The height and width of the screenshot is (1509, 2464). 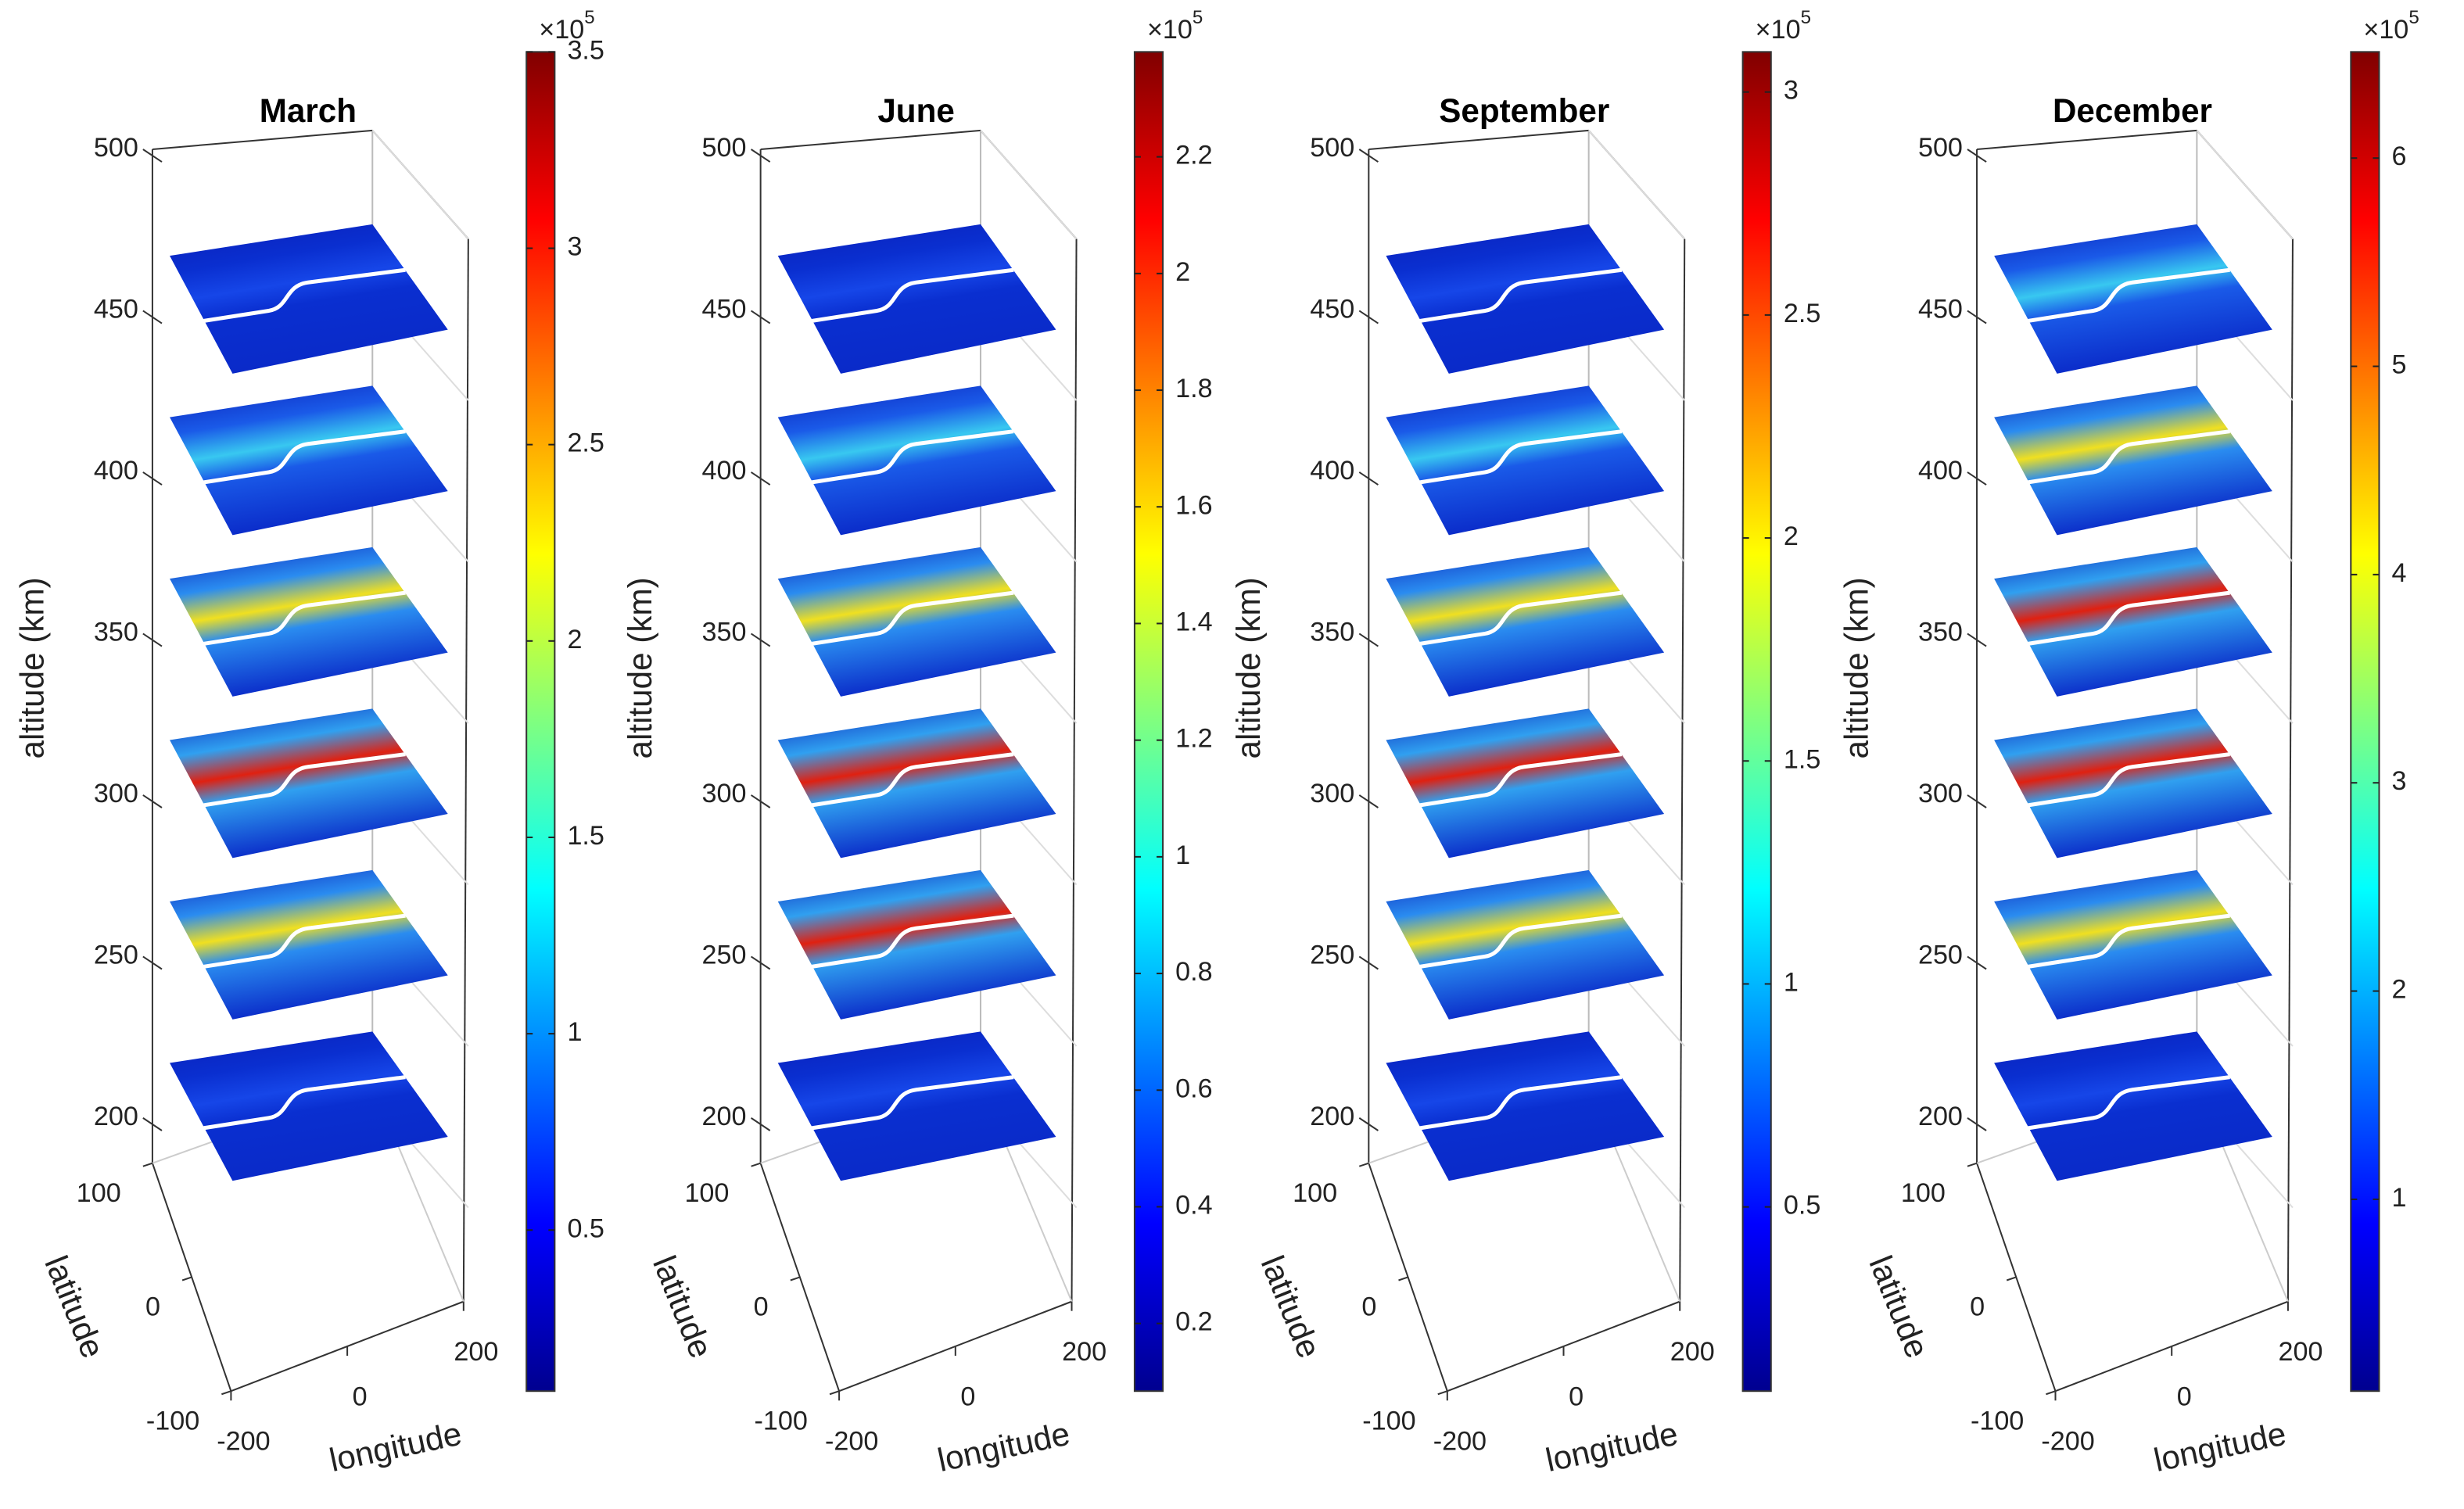 What do you see at coordinates (1940, 471) in the screenshot?
I see `z-tick-label: 400` at bounding box center [1940, 471].